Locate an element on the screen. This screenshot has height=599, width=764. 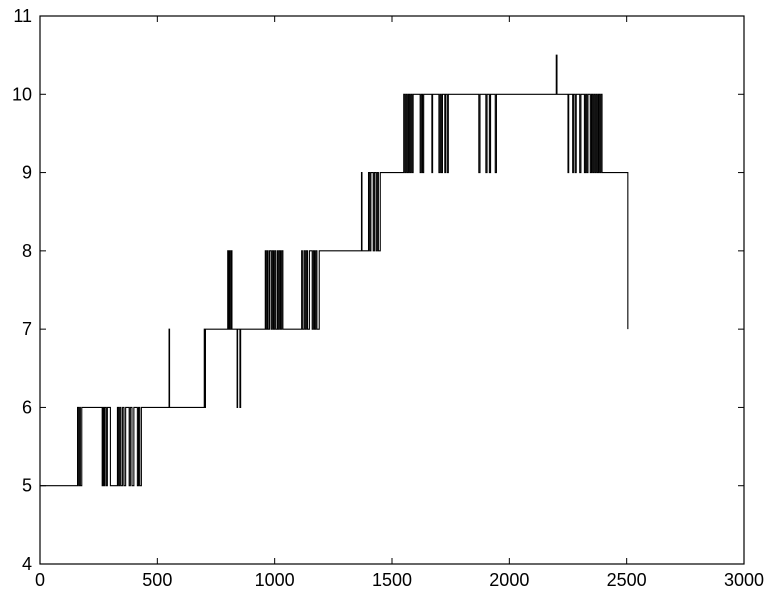
y-tick-label: 9 is located at coordinates (27, 173).